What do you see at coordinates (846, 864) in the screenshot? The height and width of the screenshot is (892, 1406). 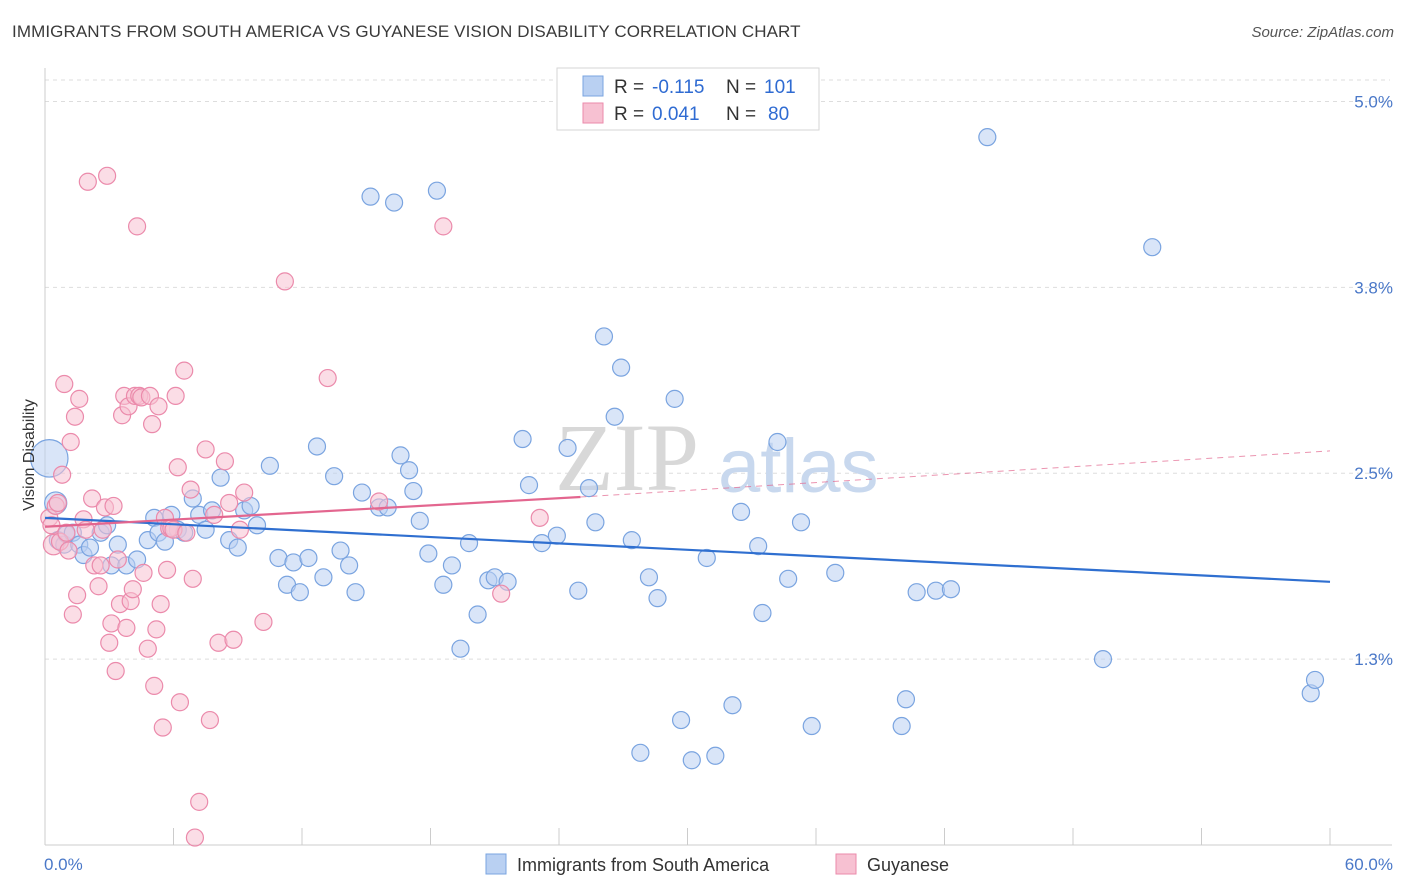 I see `legend-swatch-guyanese` at bounding box center [846, 864].